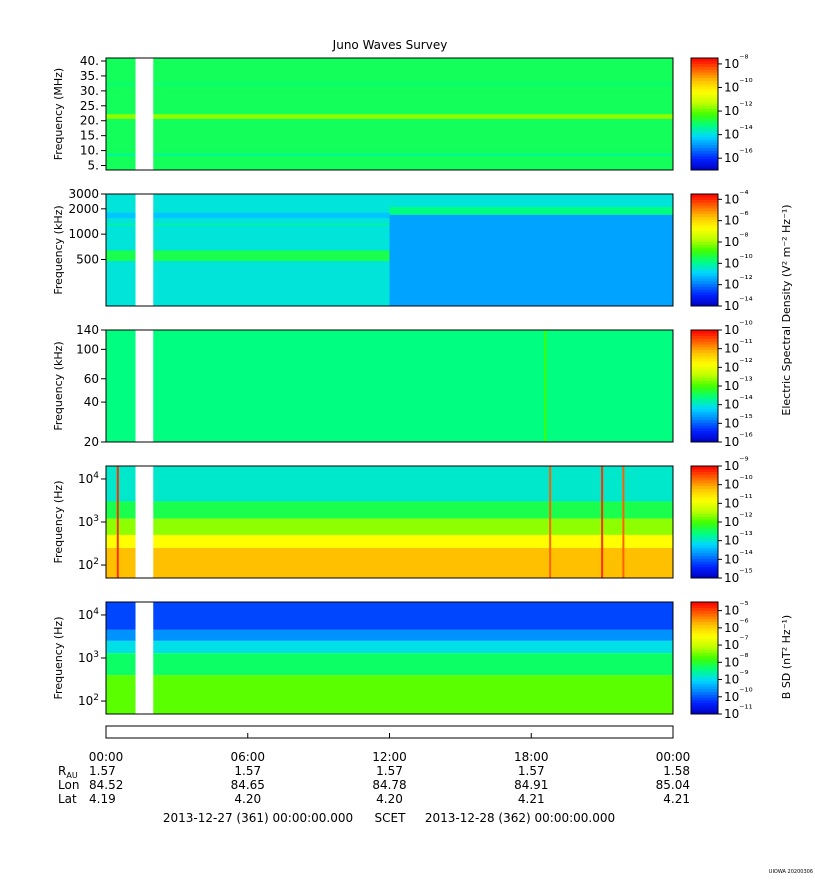 The image size is (815, 880). Describe the element at coordinates (738, 483) in the screenshot. I see `colorbar-tick-label: 10⁻¹⁰` at that location.